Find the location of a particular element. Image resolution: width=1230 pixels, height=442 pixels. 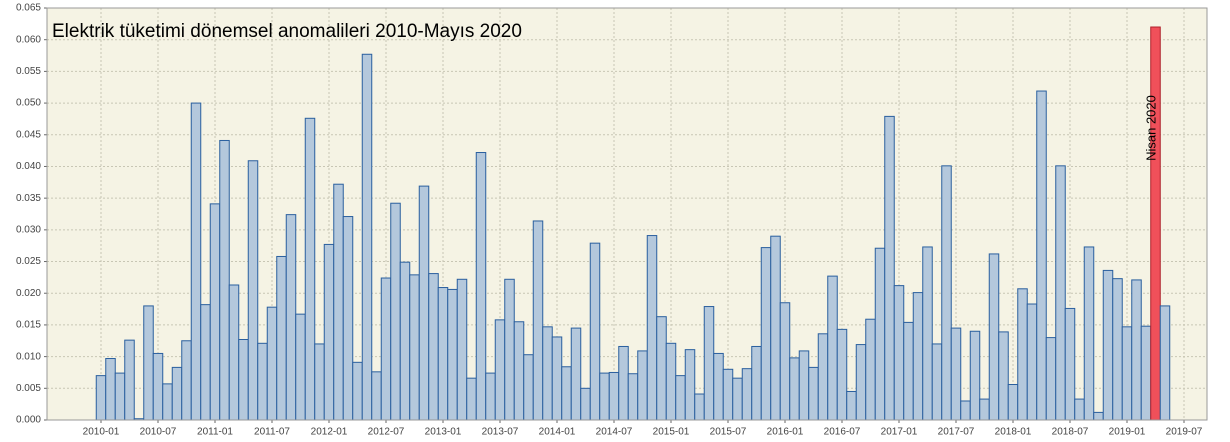

y-tick-label: 0.015 is located at coordinates (28, 325).